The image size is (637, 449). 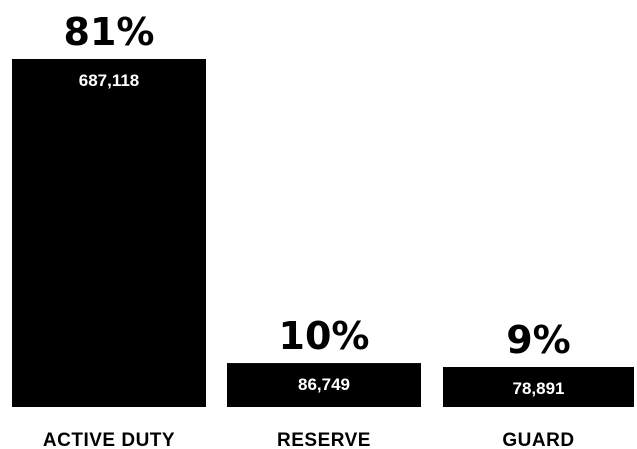 What do you see at coordinates (324, 439) in the screenshot?
I see `category-tick-label: RESERVE` at bounding box center [324, 439].